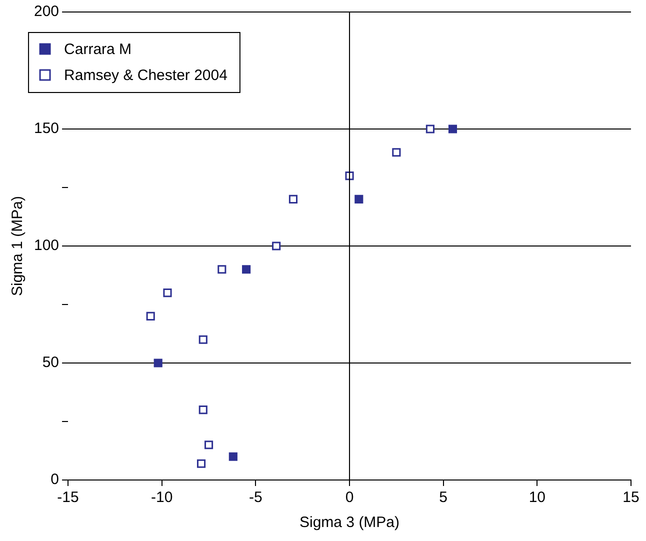 The width and height of the screenshot is (646, 541). Describe the element at coordinates (162, 497) in the screenshot. I see `x-tick-label: -10` at that location.